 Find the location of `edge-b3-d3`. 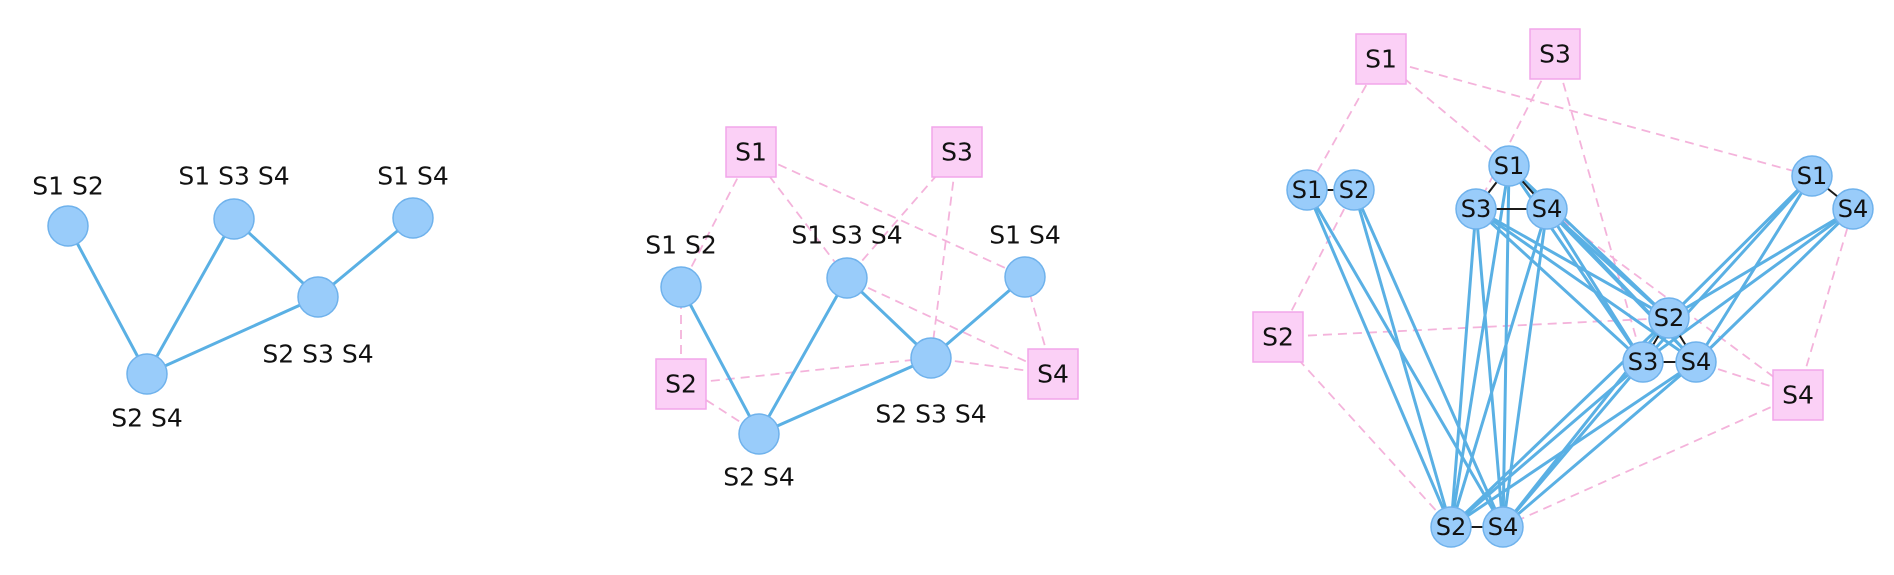

edge-b3-d3 is located at coordinates (1559, 285).